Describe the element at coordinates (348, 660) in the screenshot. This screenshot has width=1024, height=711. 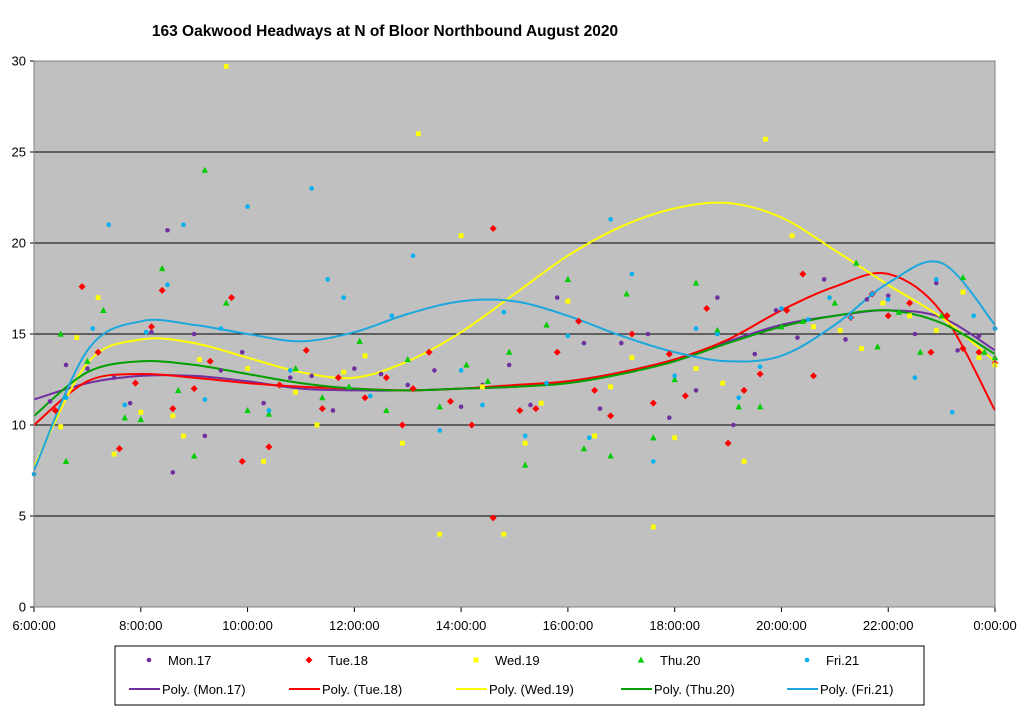
I see `legend-label-tue-18: Tue.18` at that location.